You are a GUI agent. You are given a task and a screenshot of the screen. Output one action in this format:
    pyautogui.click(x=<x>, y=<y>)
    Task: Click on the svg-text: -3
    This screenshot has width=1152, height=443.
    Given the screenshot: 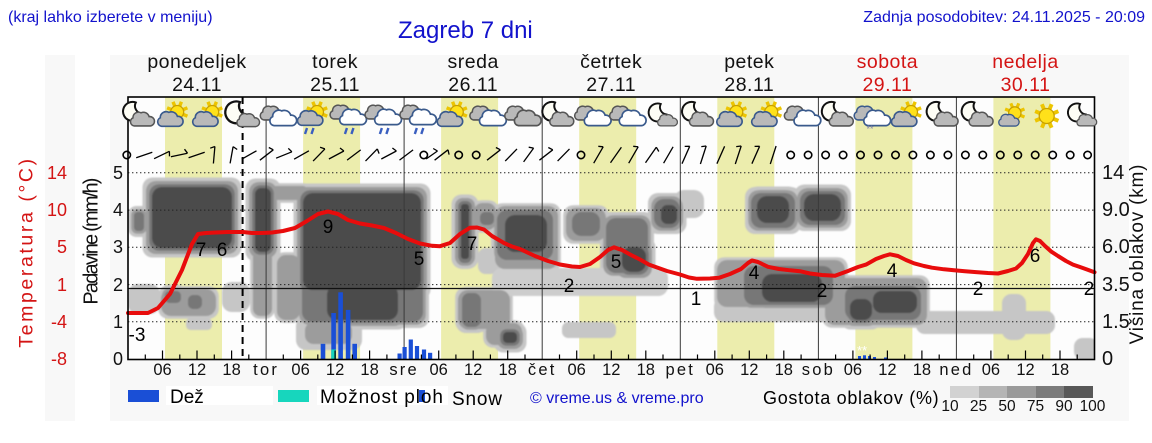 What is the action you would take?
    pyautogui.click(x=137, y=335)
    